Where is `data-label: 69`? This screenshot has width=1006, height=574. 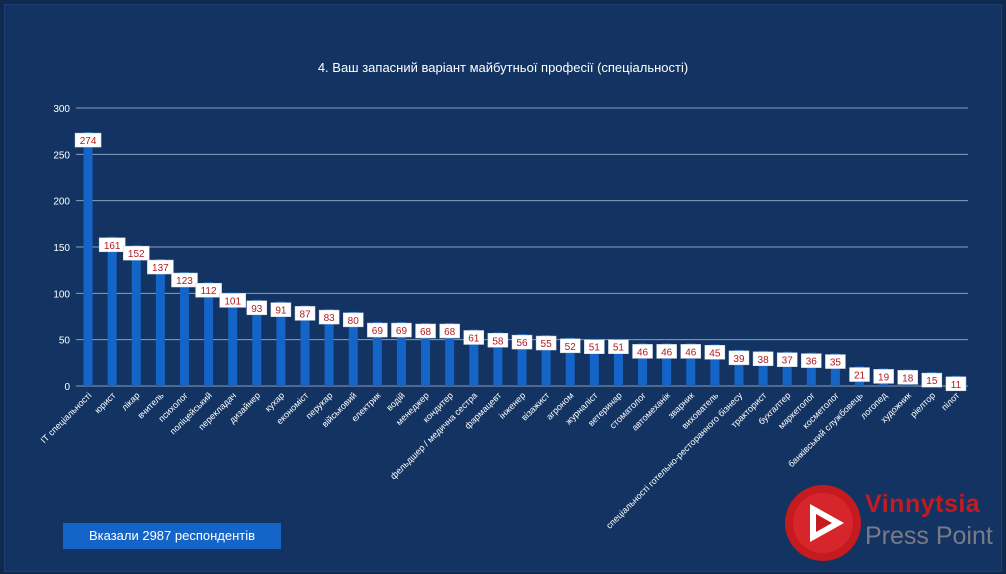 data-label: 69 is located at coordinates (378, 331).